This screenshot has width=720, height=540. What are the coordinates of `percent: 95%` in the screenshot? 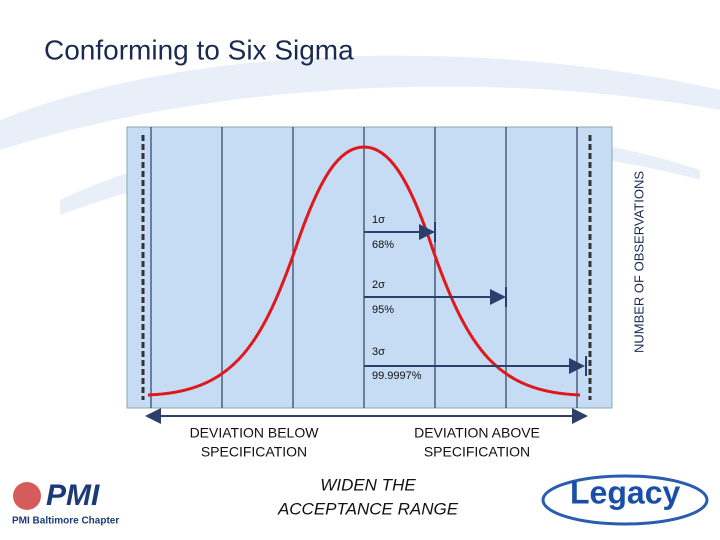 It's located at (383, 310).